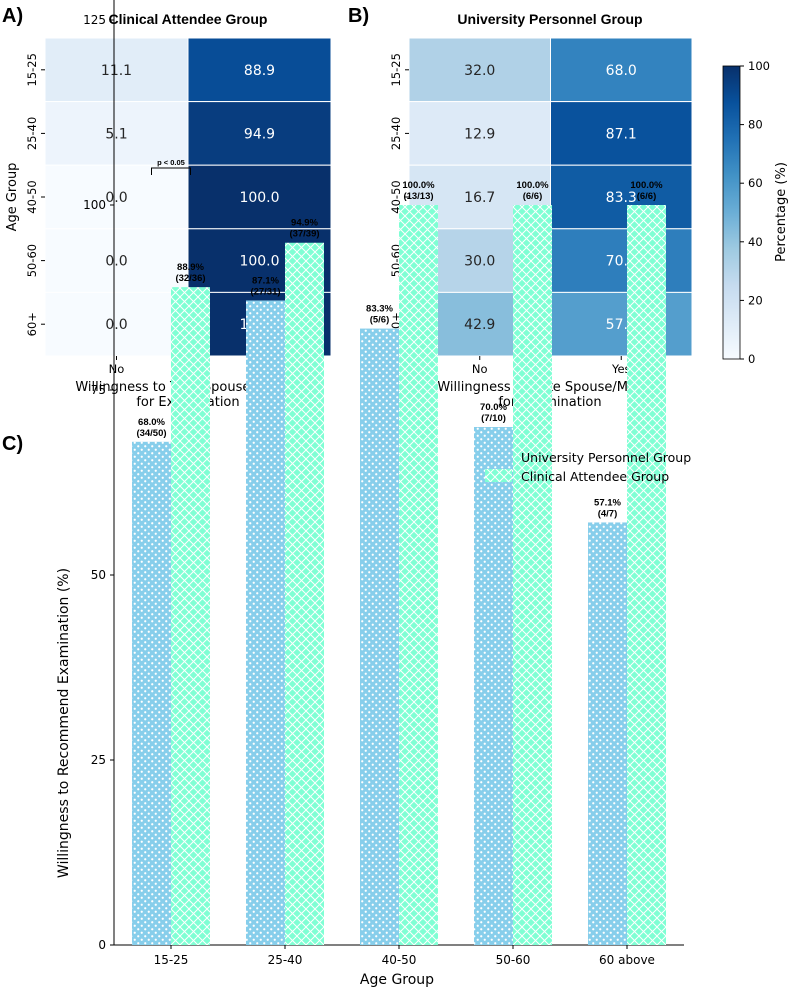 The image size is (791, 991). Describe the element at coordinates (151, 433) in the screenshot. I see `bar-label-count: (34/50)` at that location.